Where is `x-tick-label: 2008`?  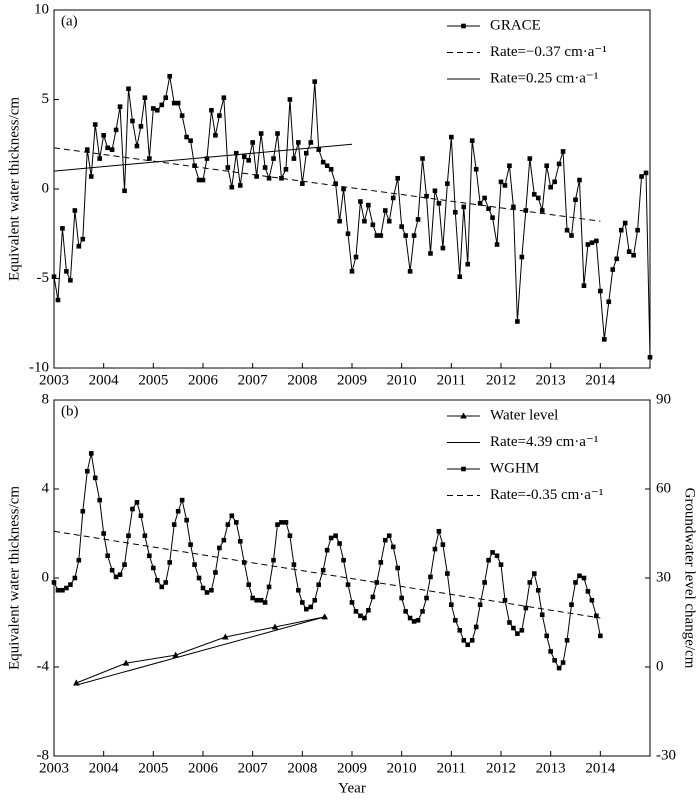 x-tick-label: 2008 is located at coordinates (302, 380).